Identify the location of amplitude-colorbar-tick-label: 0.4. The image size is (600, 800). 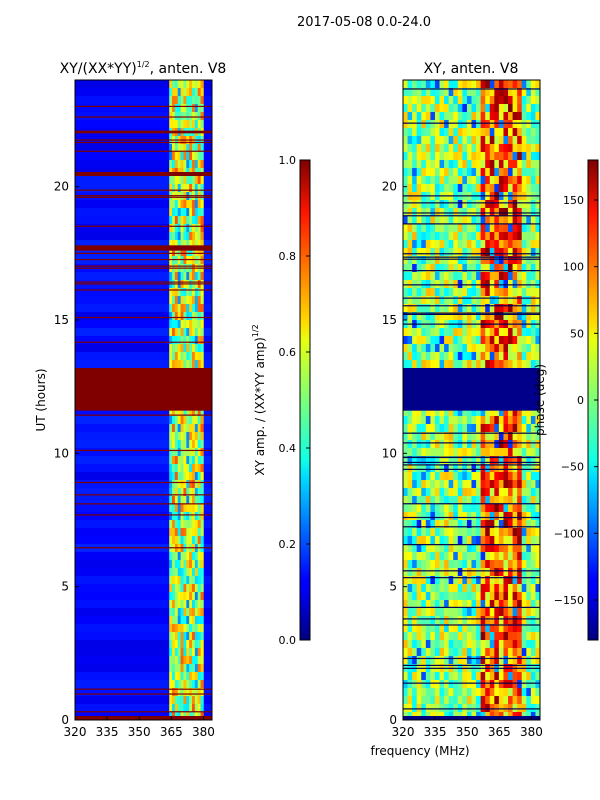
(288, 448).